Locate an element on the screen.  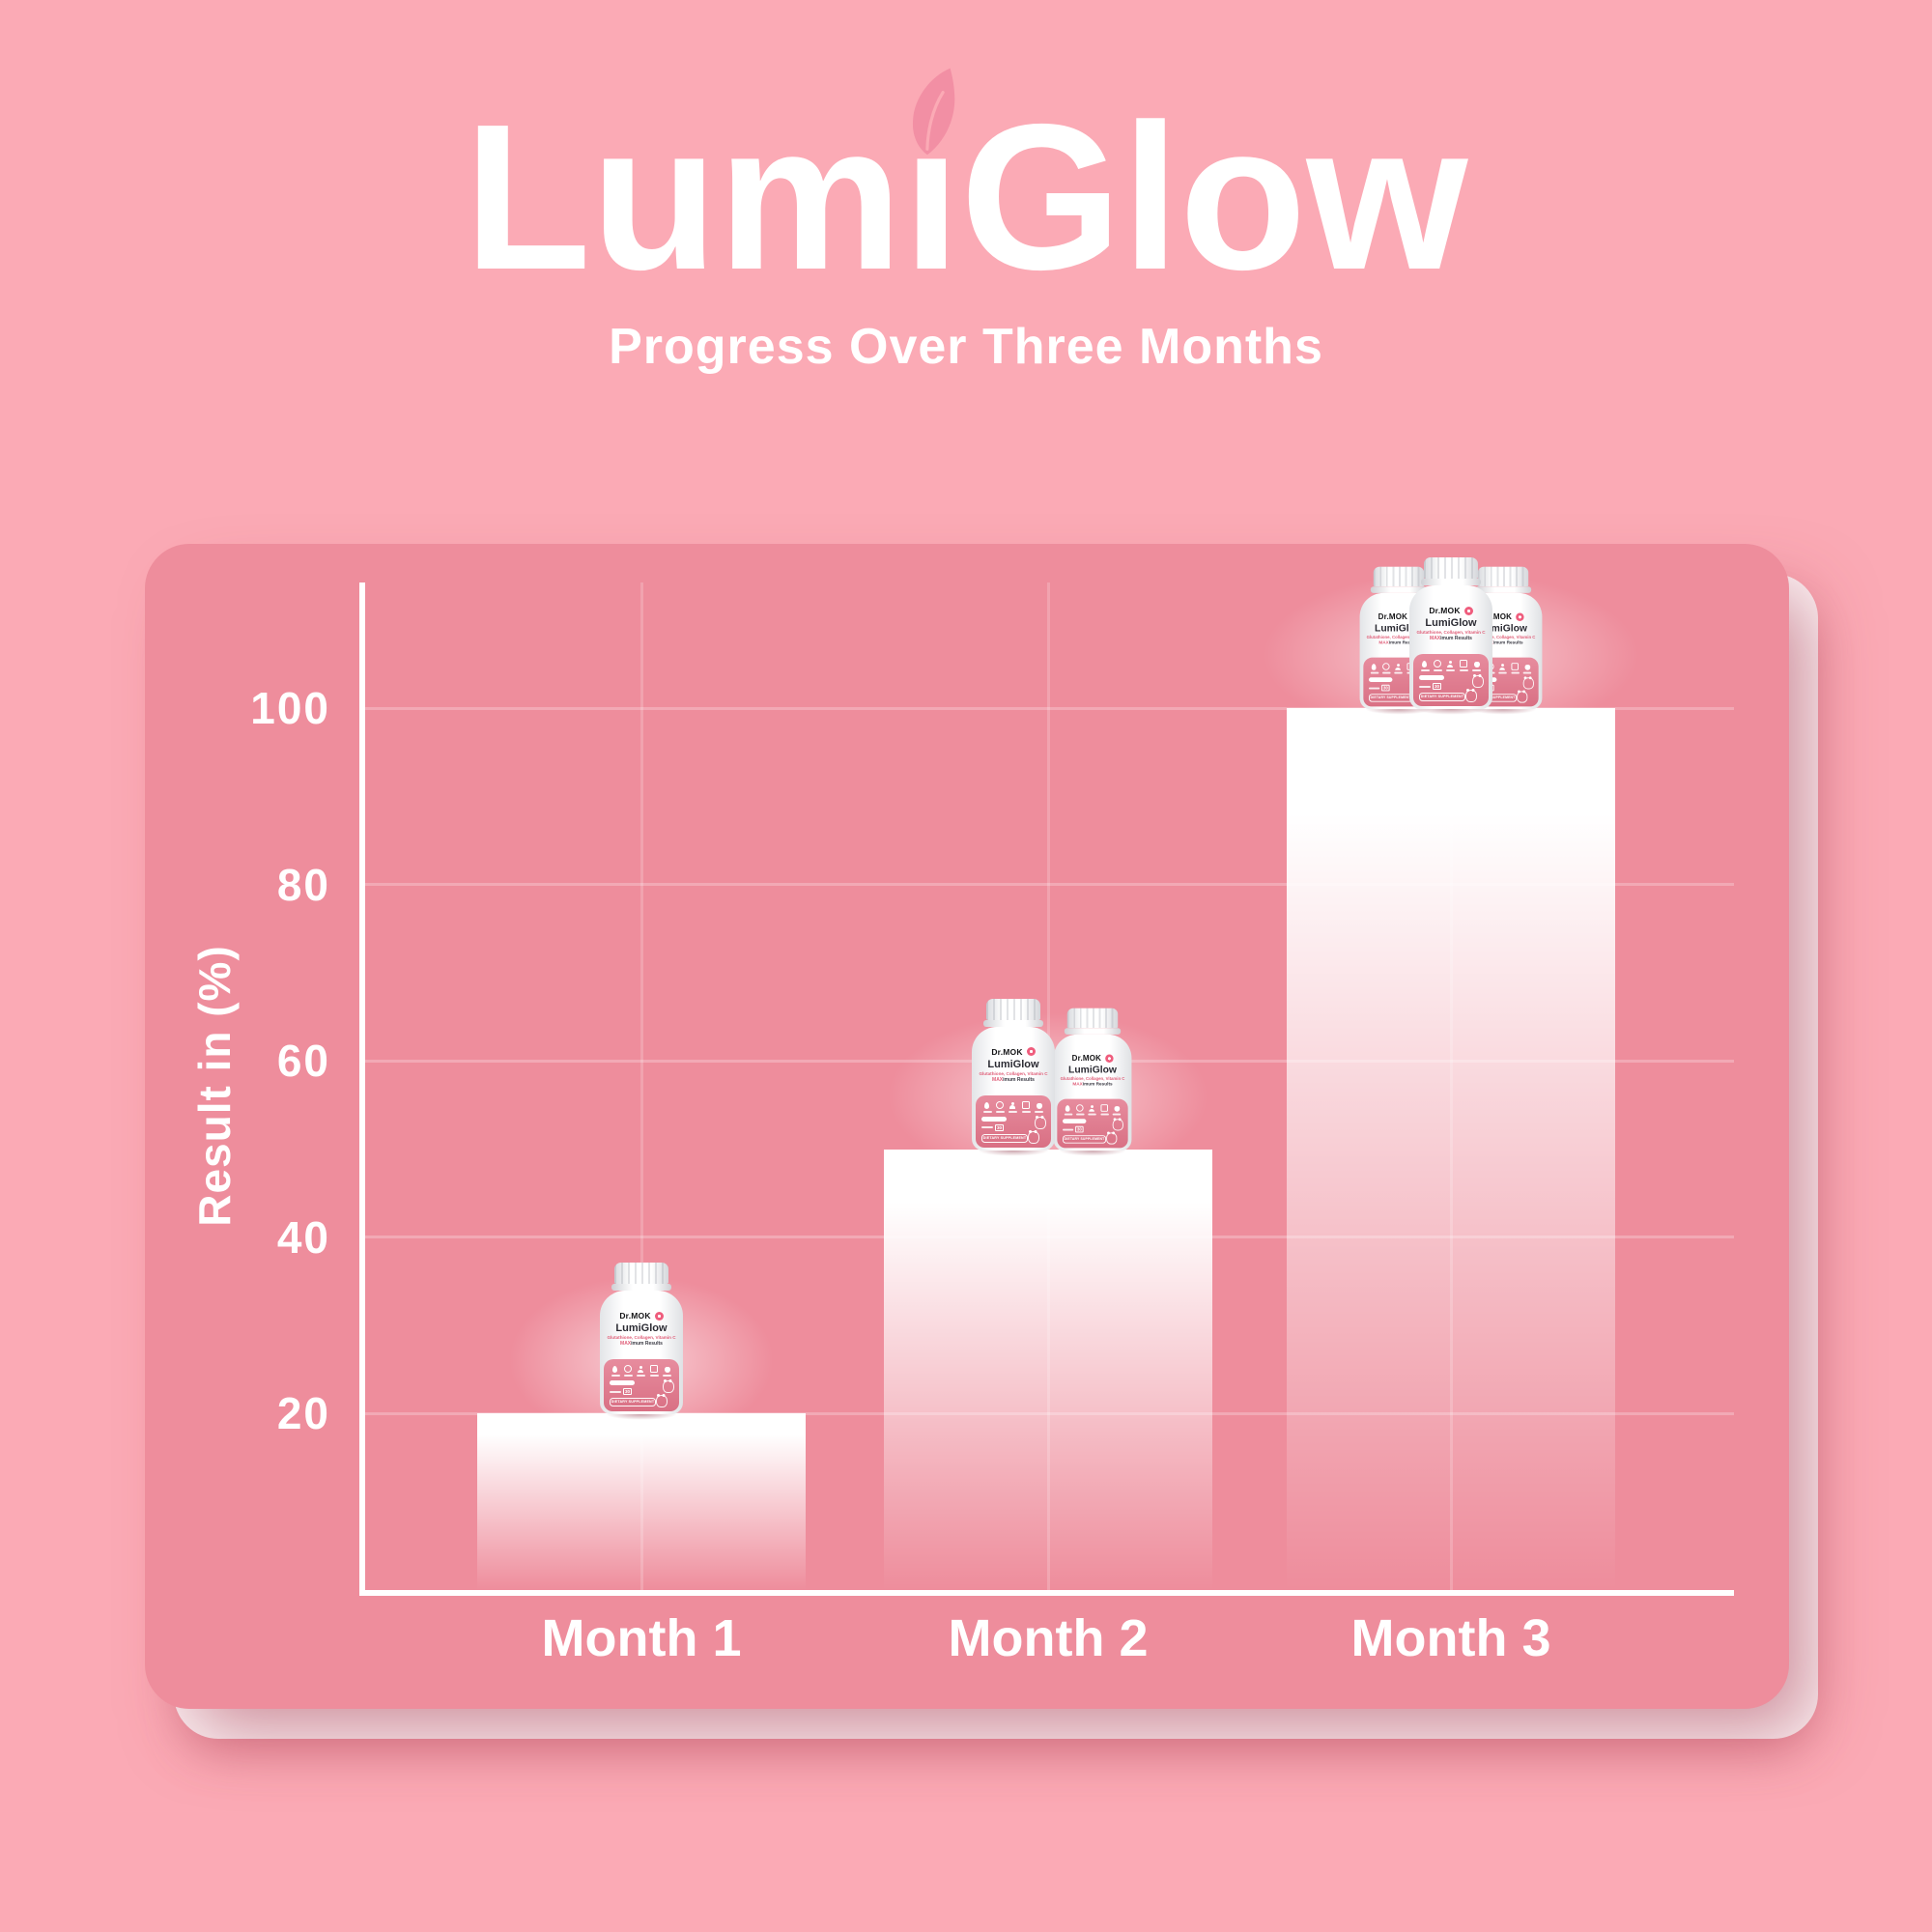
y-tick-label: 60 is located at coordinates (303, 1061).